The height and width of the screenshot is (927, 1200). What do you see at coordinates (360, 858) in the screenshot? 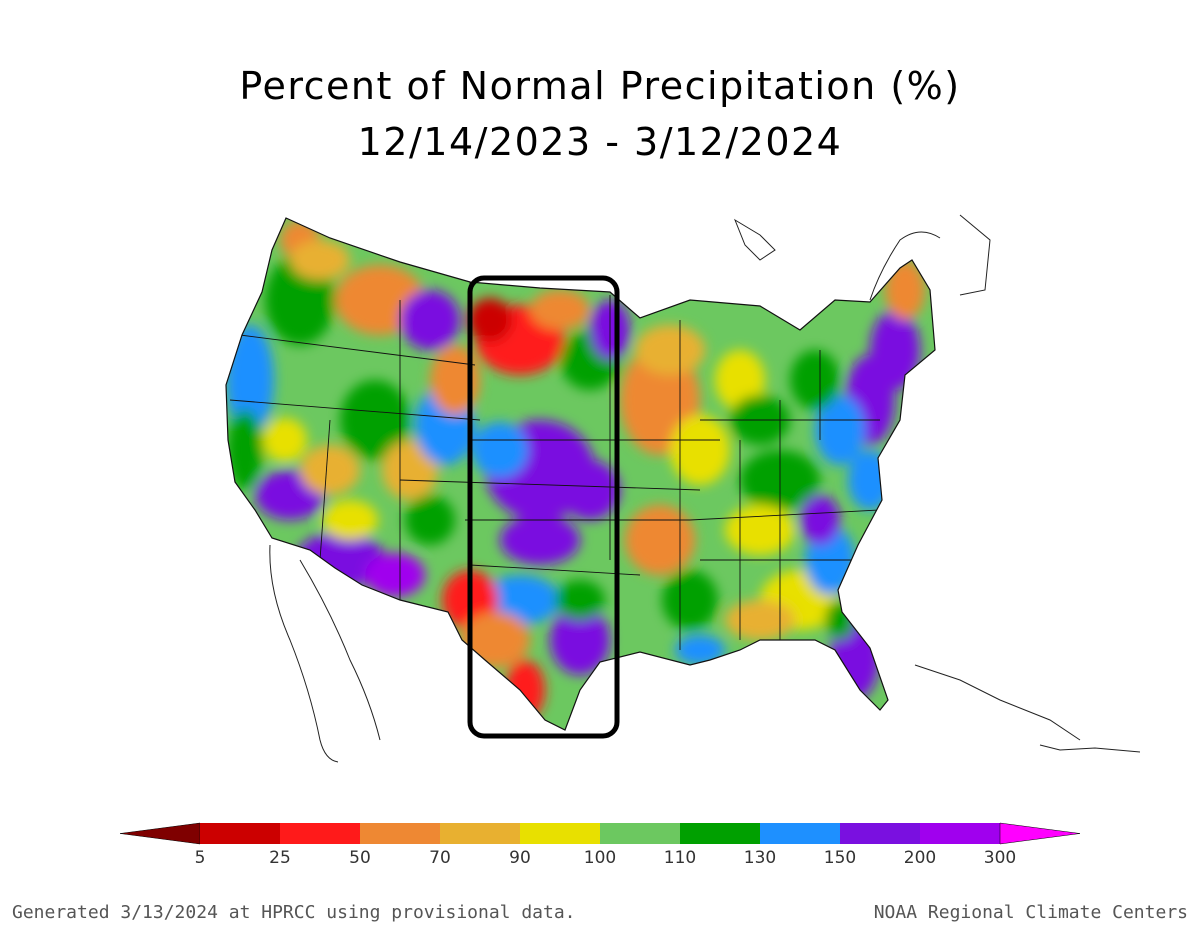
I see `colorbar-tick-label: 50` at bounding box center [360, 858].